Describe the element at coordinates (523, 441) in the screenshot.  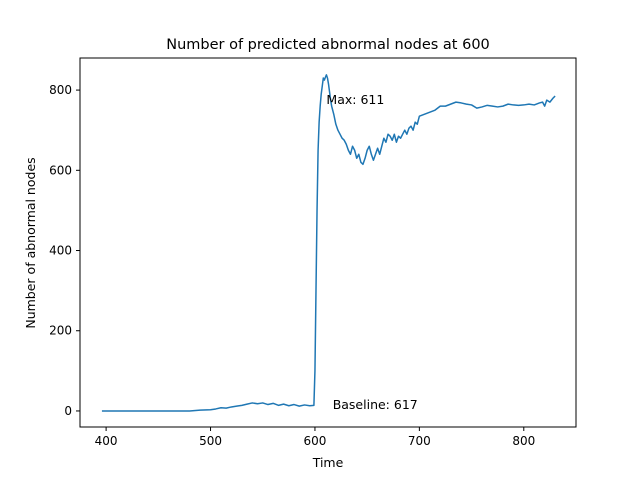
I see `x-tick-label: 800` at that location.